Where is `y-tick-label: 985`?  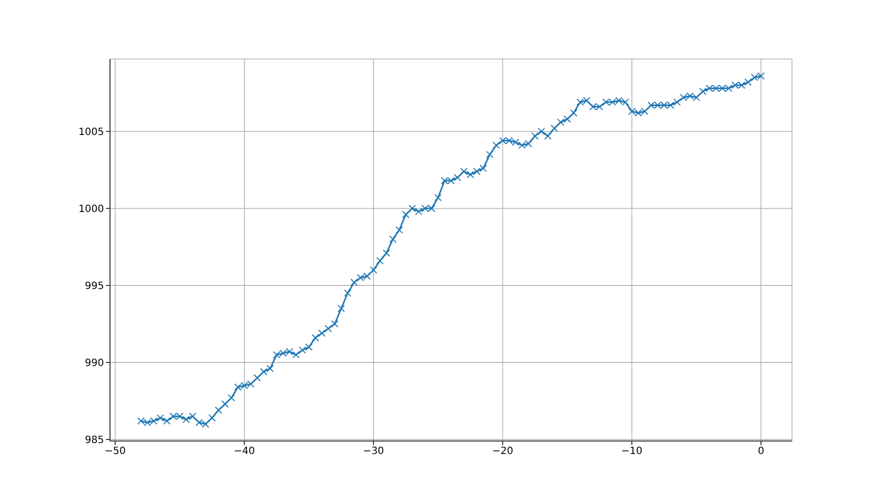 y-tick-label: 985 is located at coordinates (94, 440).